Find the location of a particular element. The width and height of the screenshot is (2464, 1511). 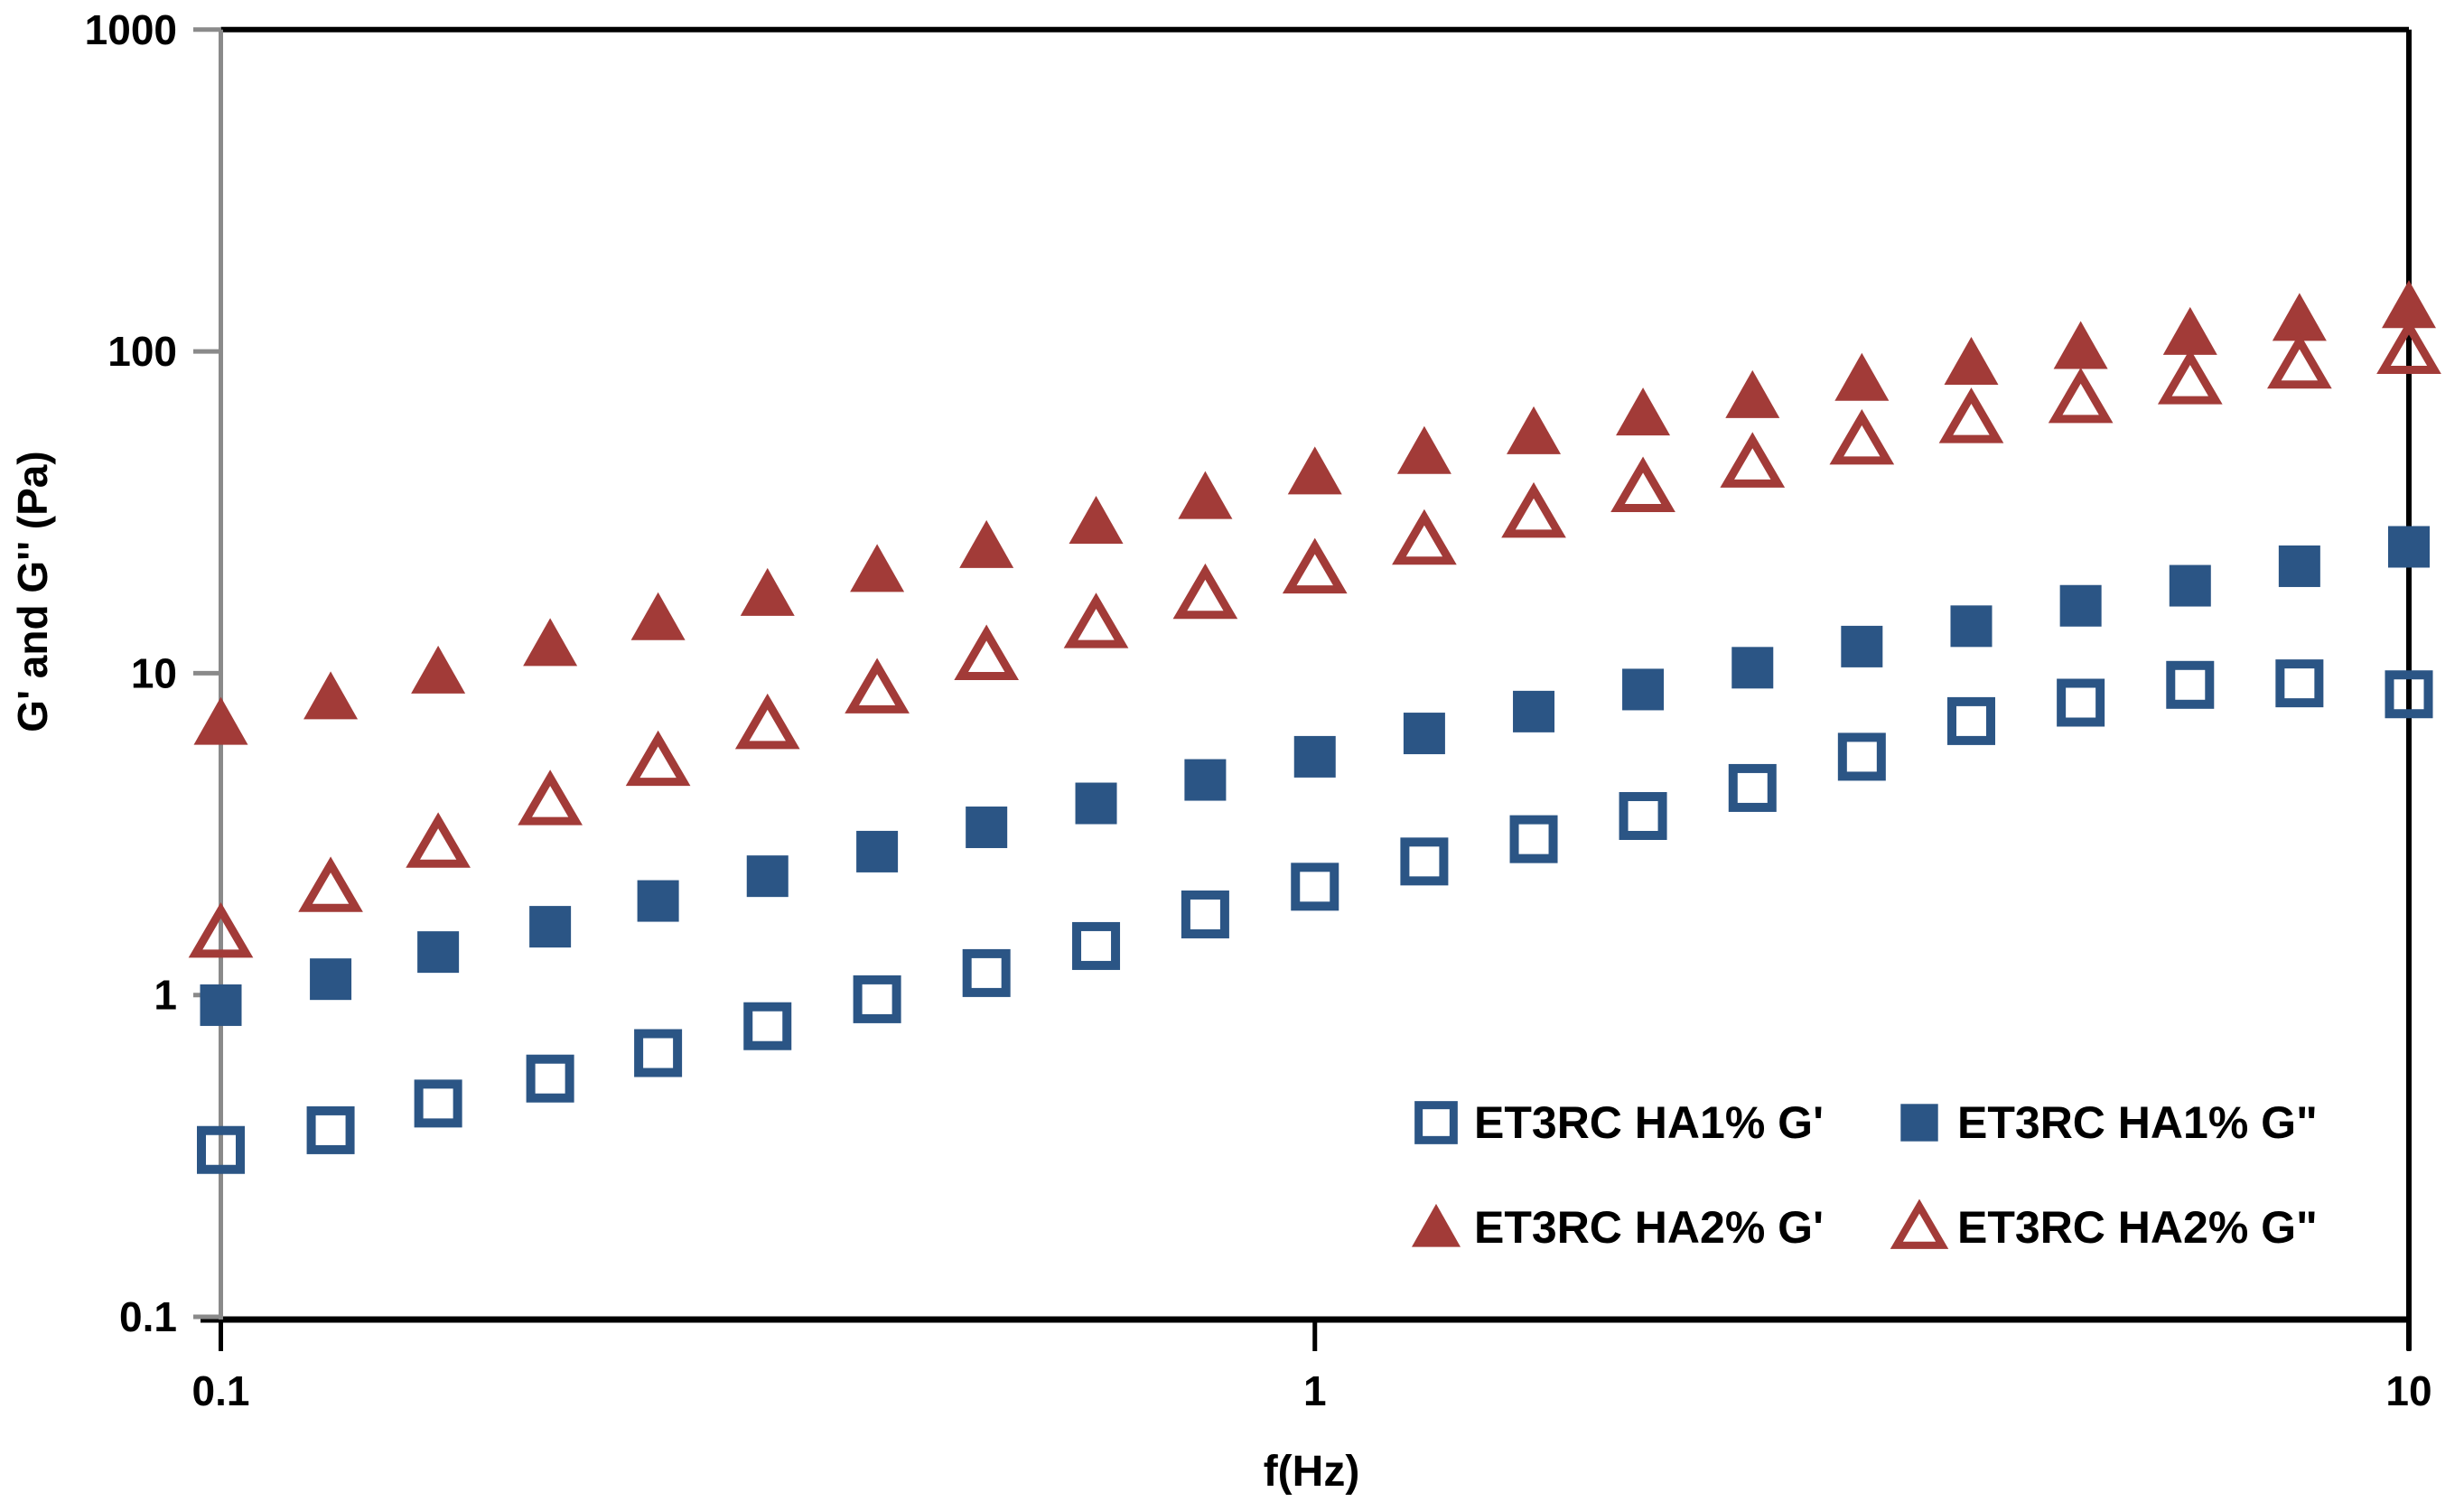

x-tick-label: 0.1 is located at coordinates (221, 1390).